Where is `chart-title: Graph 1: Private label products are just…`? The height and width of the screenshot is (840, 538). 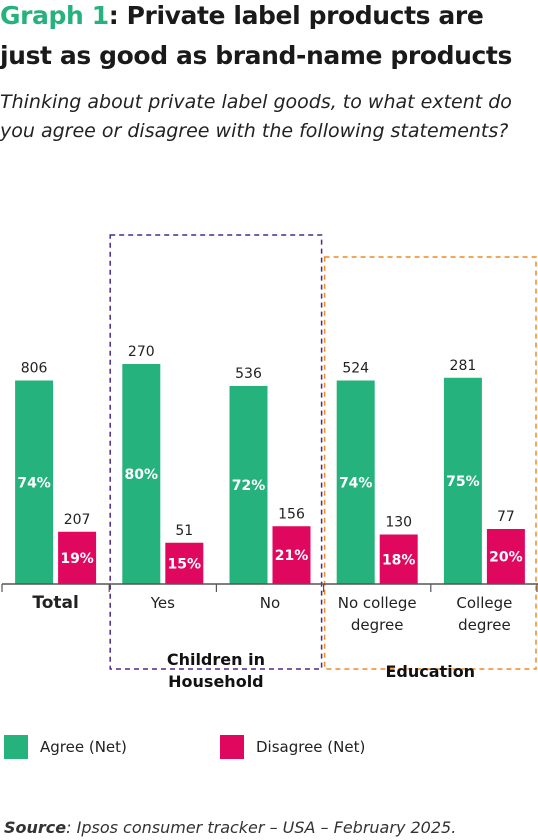
chart-title: Graph 1: Private label products are just… is located at coordinates (265, 38).